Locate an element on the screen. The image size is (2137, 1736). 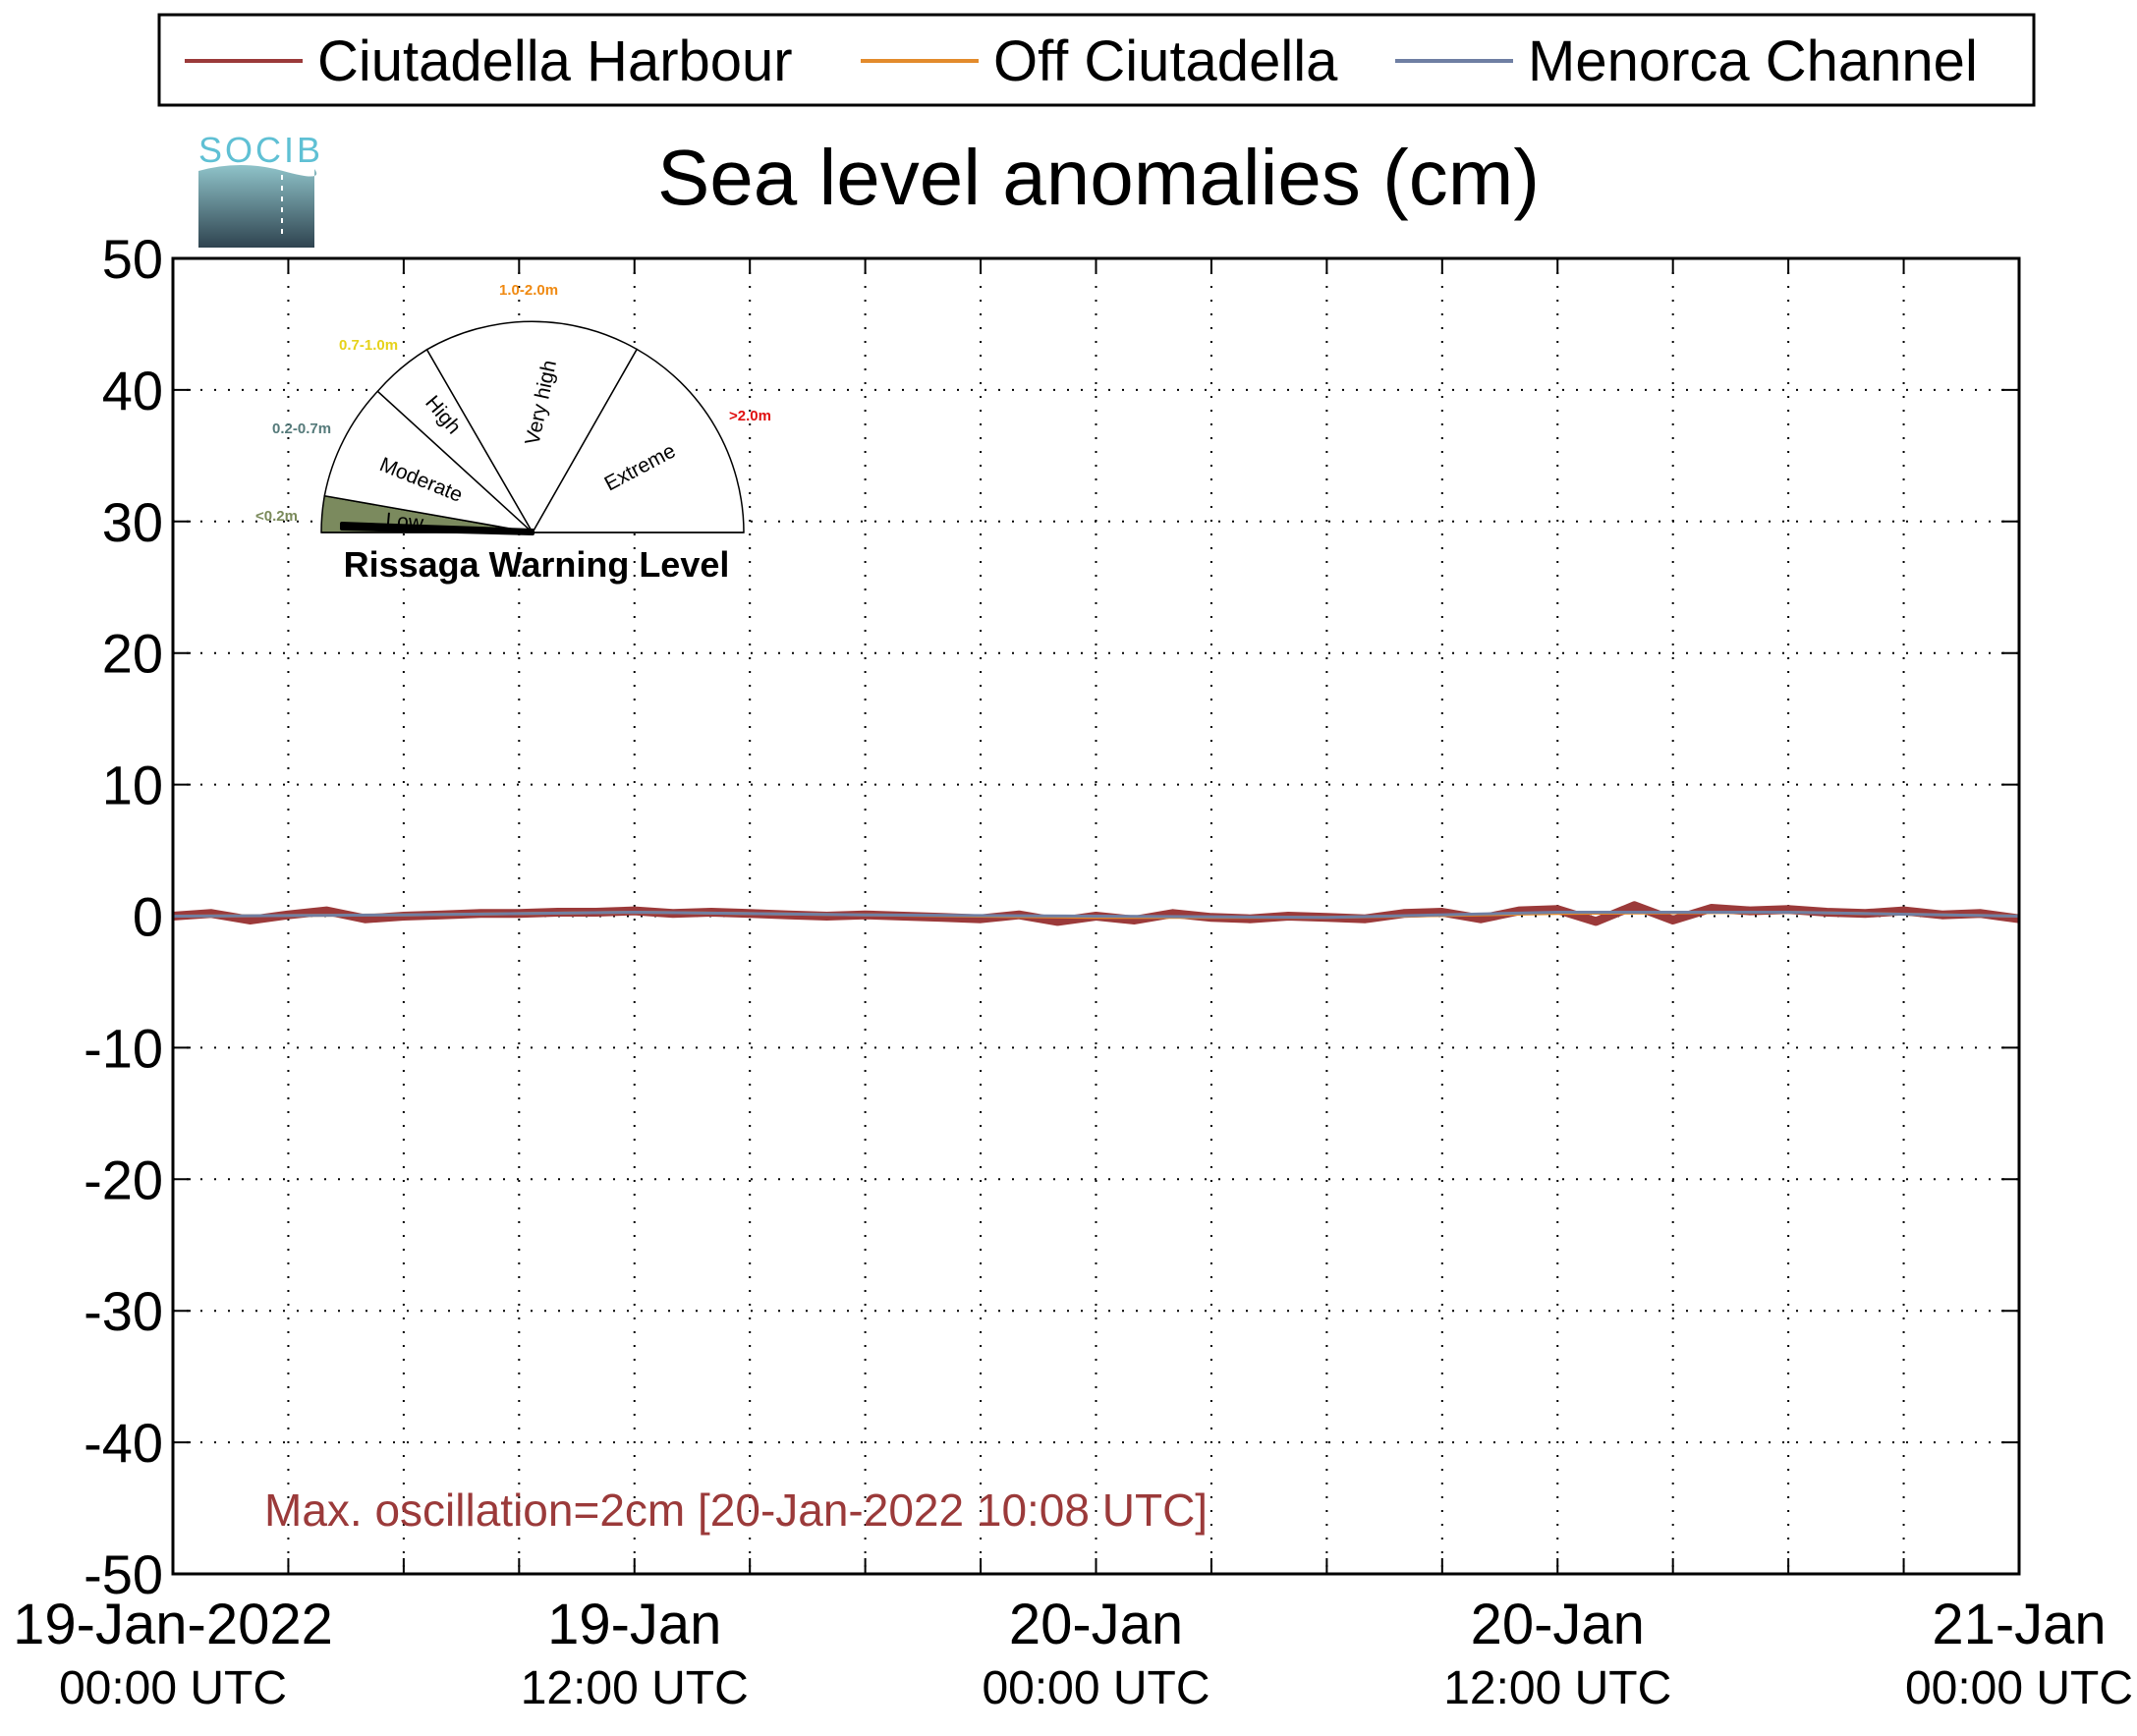
y-tick-label: 50 is located at coordinates (132, 259).